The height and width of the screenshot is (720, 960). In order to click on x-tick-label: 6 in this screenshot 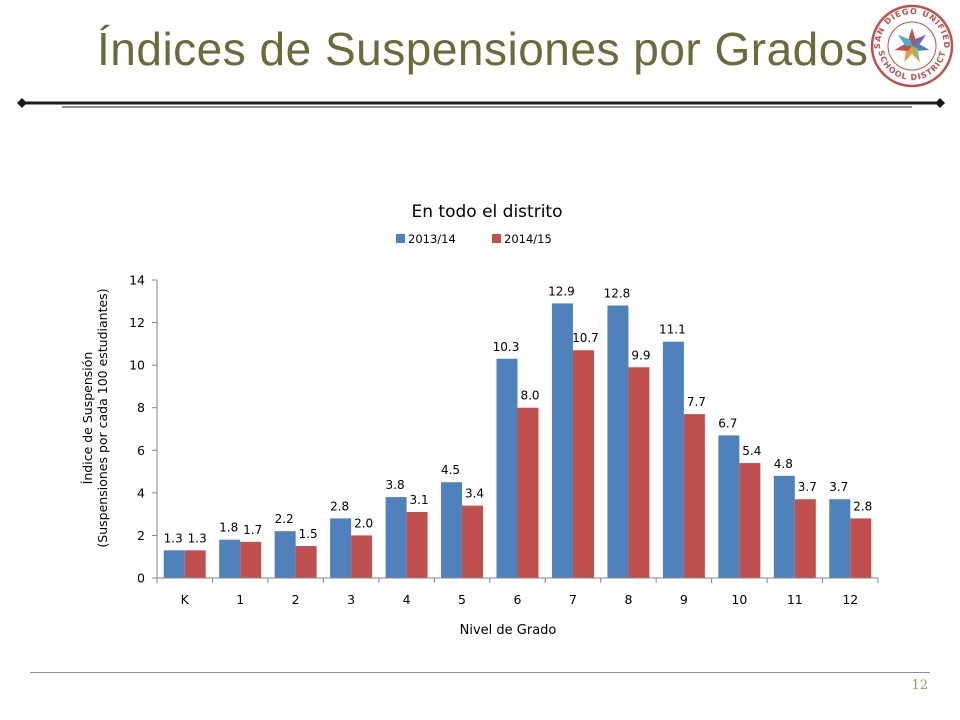, I will do `click(518, 599)`.